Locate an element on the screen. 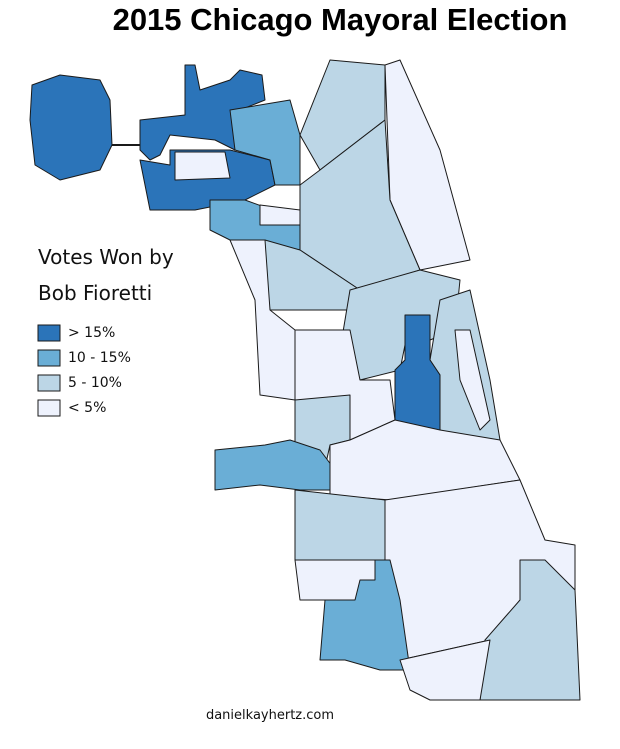 This screenshot has height=749, width=620. legend-title: Bob Fioretti is located at coordinates (95, 293).